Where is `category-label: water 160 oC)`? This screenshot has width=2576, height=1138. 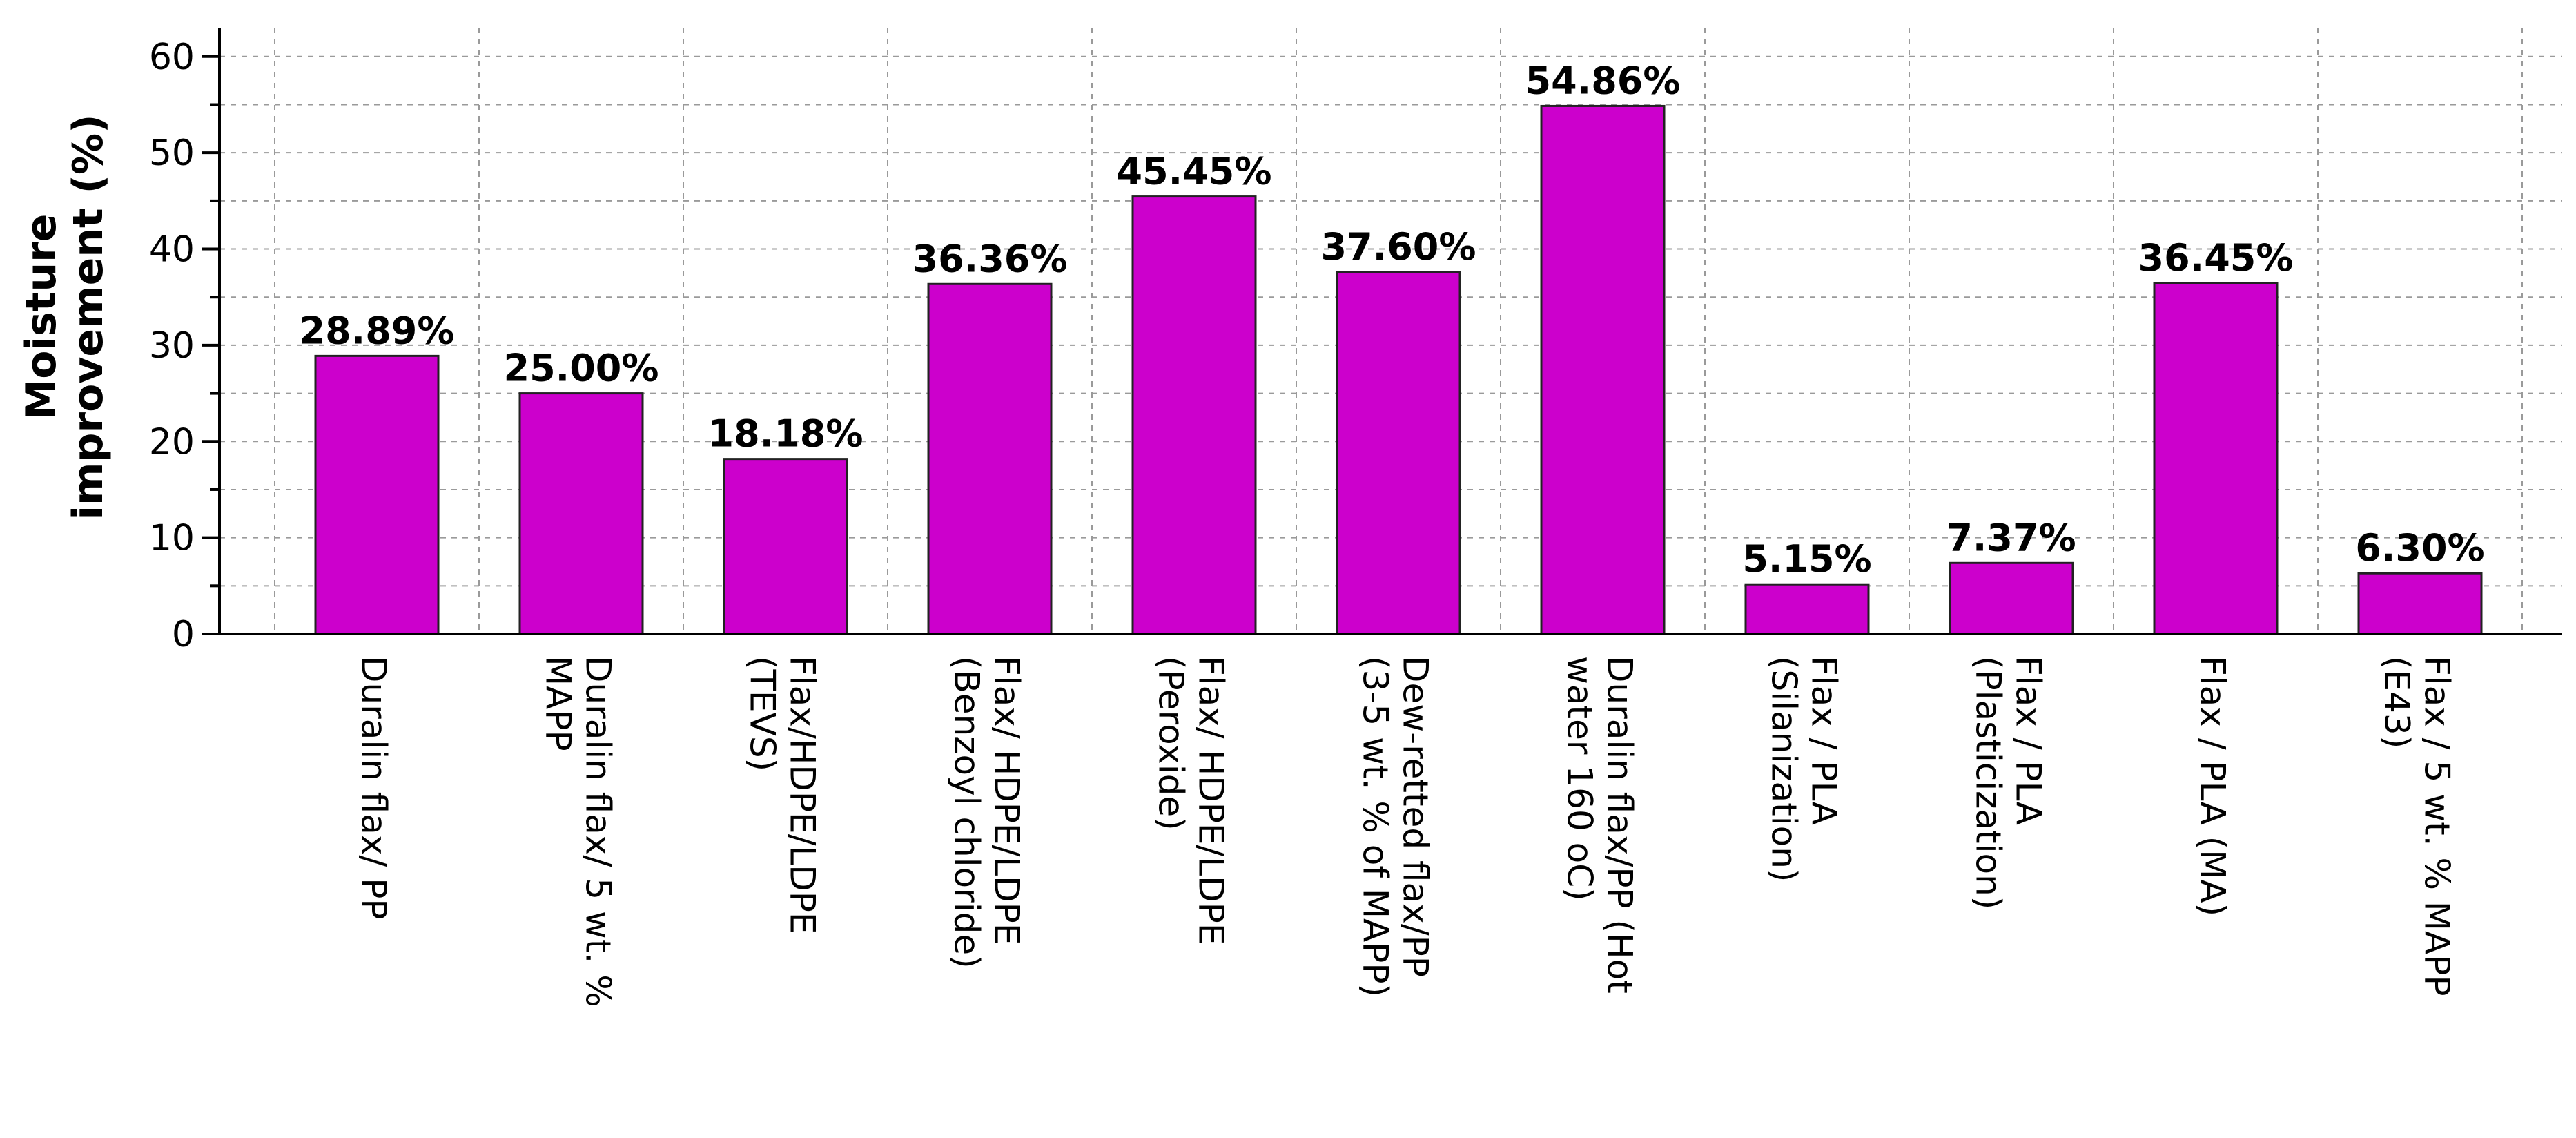 category-label: water 160 oC) is located at coordinates (1580, 778).